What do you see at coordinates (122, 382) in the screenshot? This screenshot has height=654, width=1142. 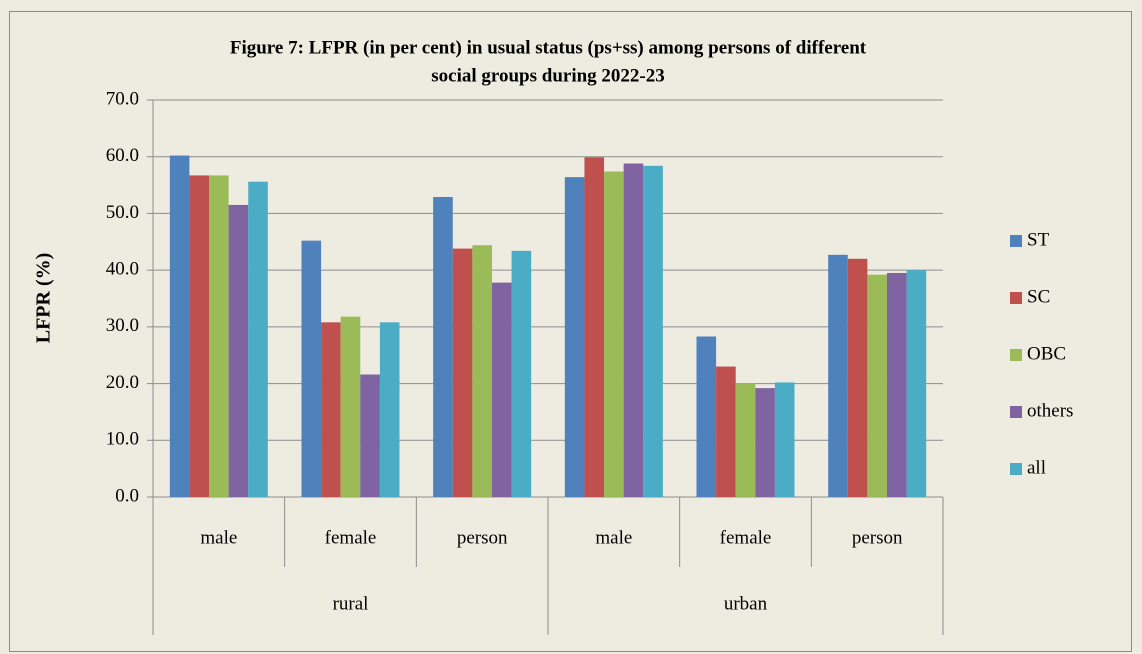 I see `y-tick-label: 20.0` at bounding box center [122, 382].